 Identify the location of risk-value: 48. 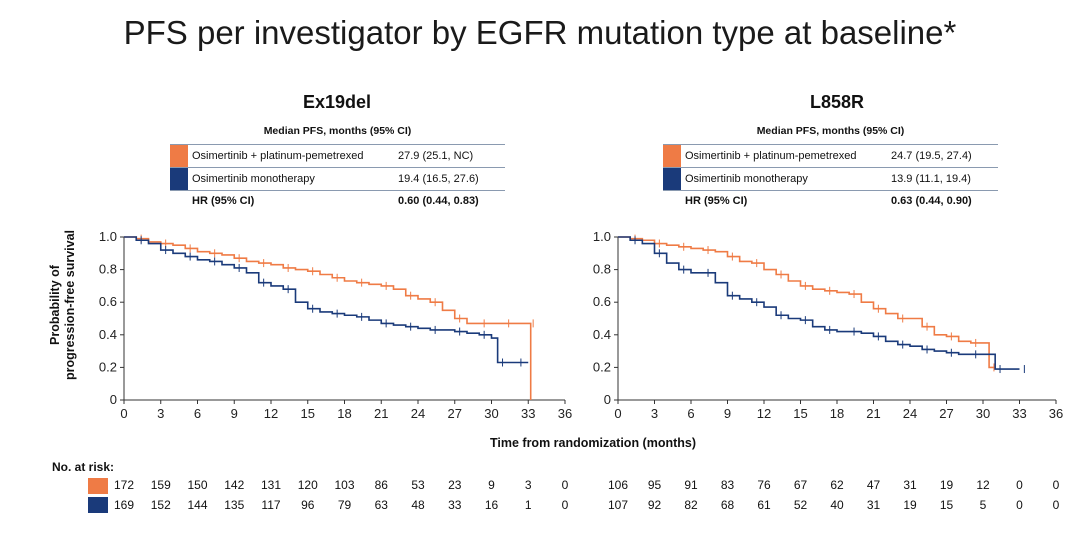
(418, 505).